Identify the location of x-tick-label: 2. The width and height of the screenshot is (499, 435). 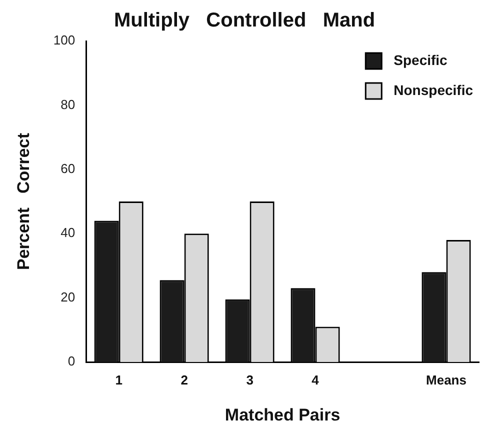
(184, 380).